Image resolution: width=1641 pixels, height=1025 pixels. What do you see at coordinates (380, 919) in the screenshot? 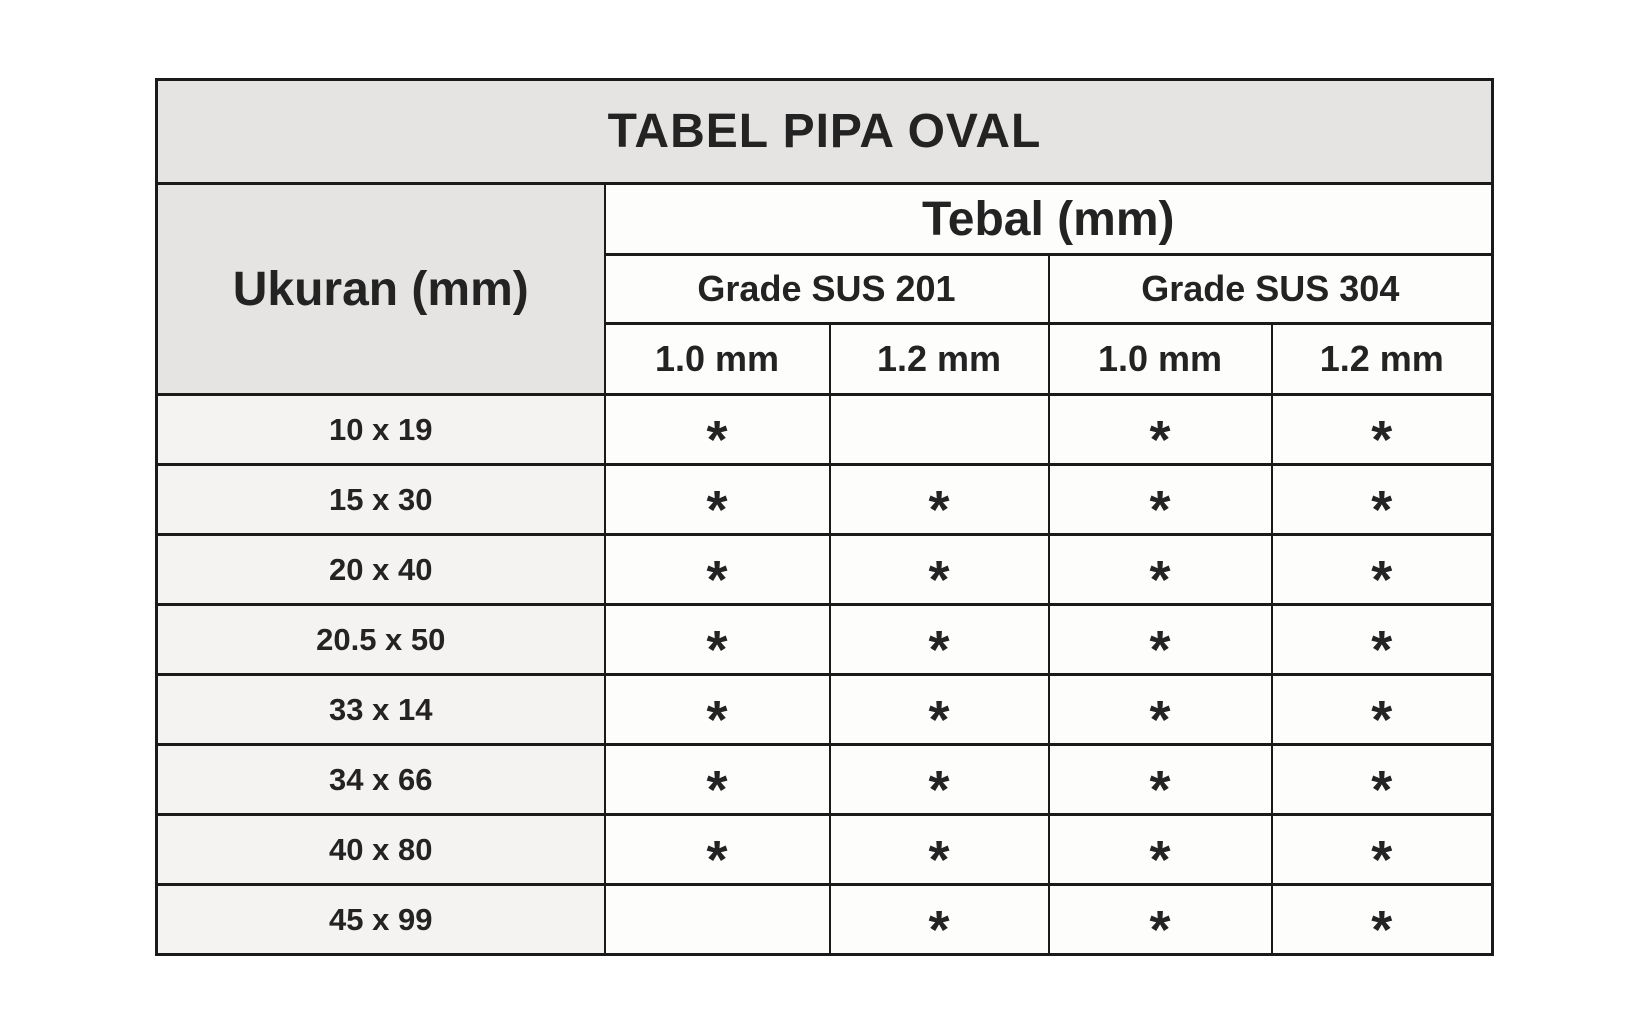
I see `size-cell: 45 x 99` at bounding box center [380, 919].